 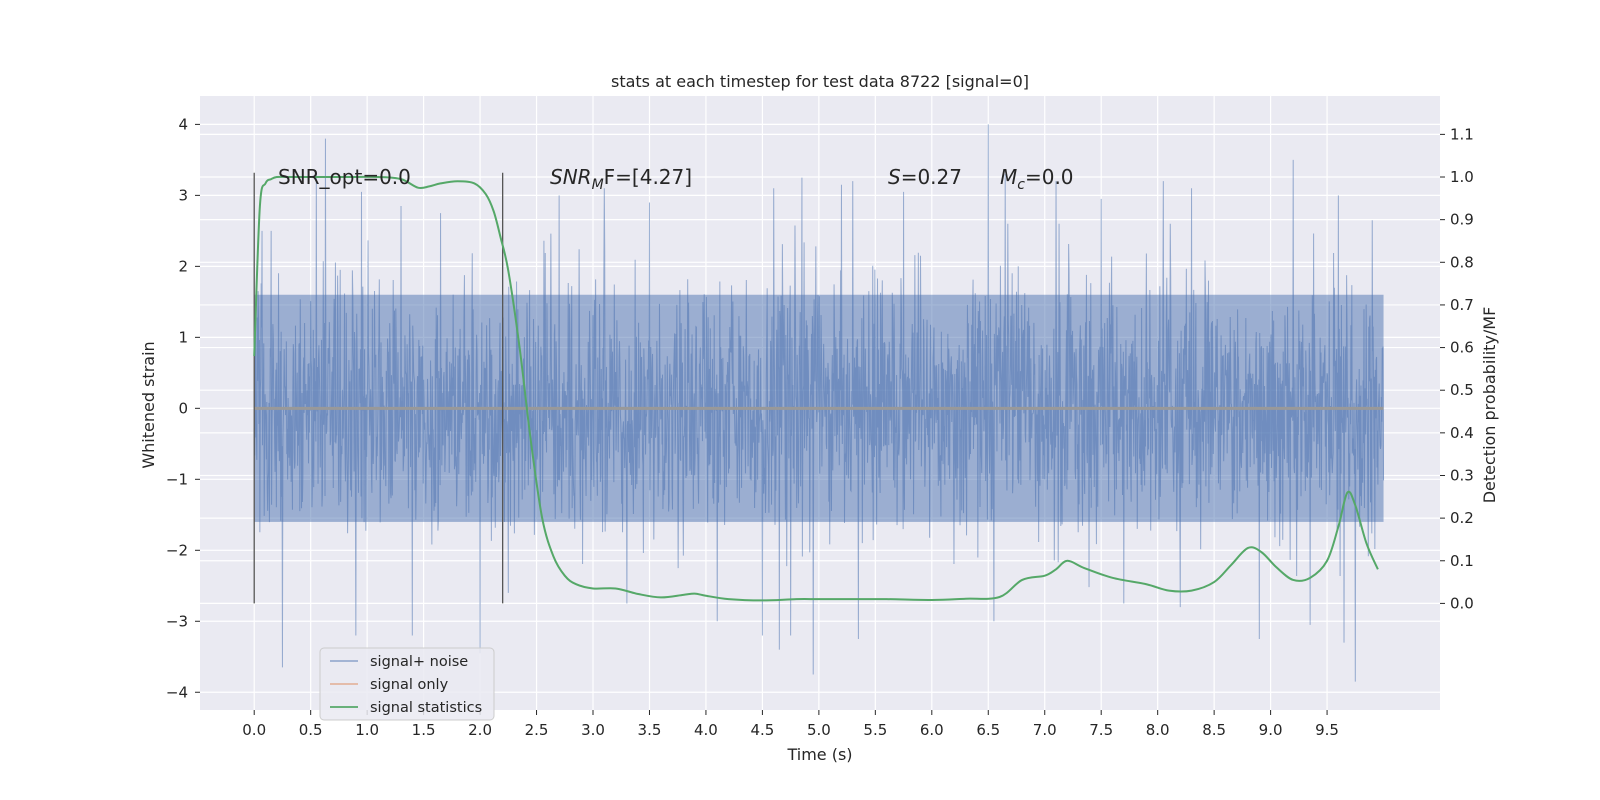 I want to click on y-right-tick-label-8: 0.3, so click(x=1462, y=475).